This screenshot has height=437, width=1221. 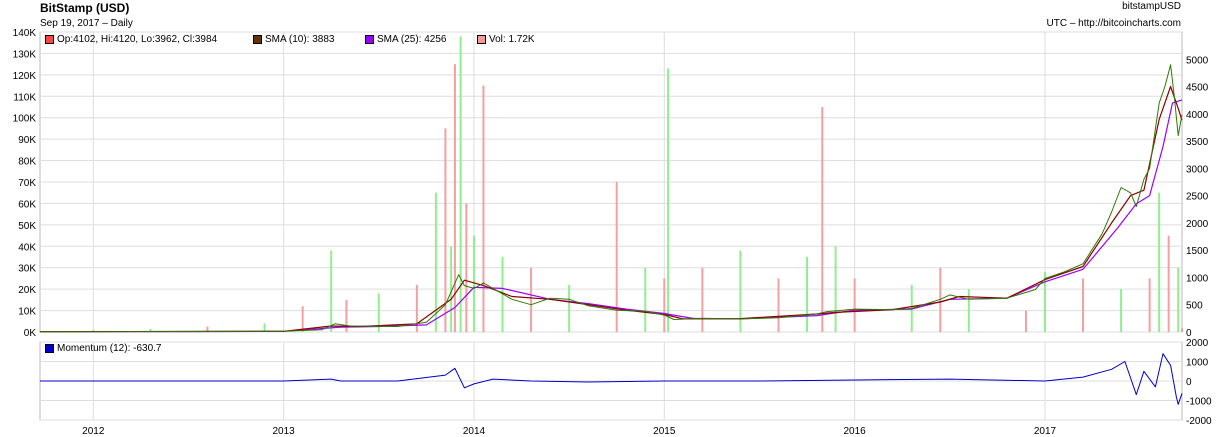 I want to click on page-title: BitStamp (USD), so click(x=85, y=8).